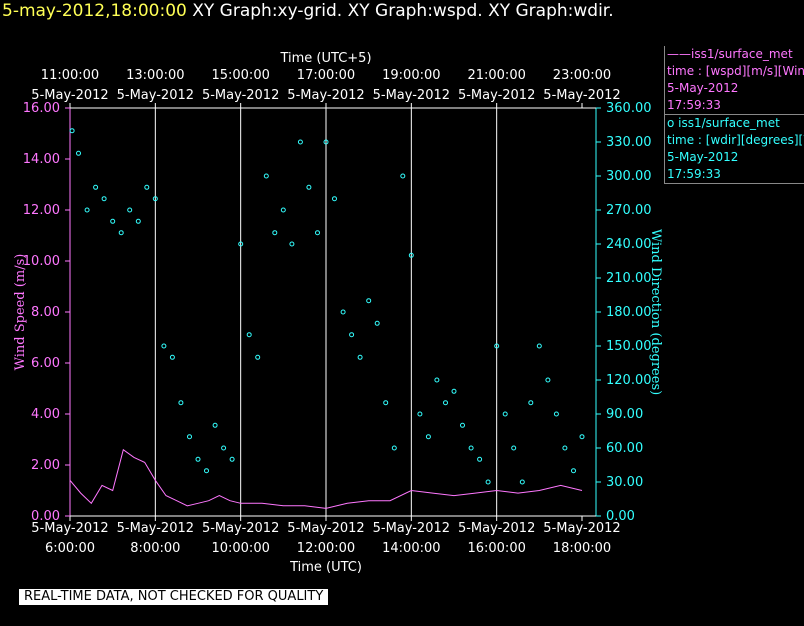  What do you see at coordinates (694, 174) in the screenshot?
I see `legend-wdir-time: 17:59:33` at bounding box center [694, 174].